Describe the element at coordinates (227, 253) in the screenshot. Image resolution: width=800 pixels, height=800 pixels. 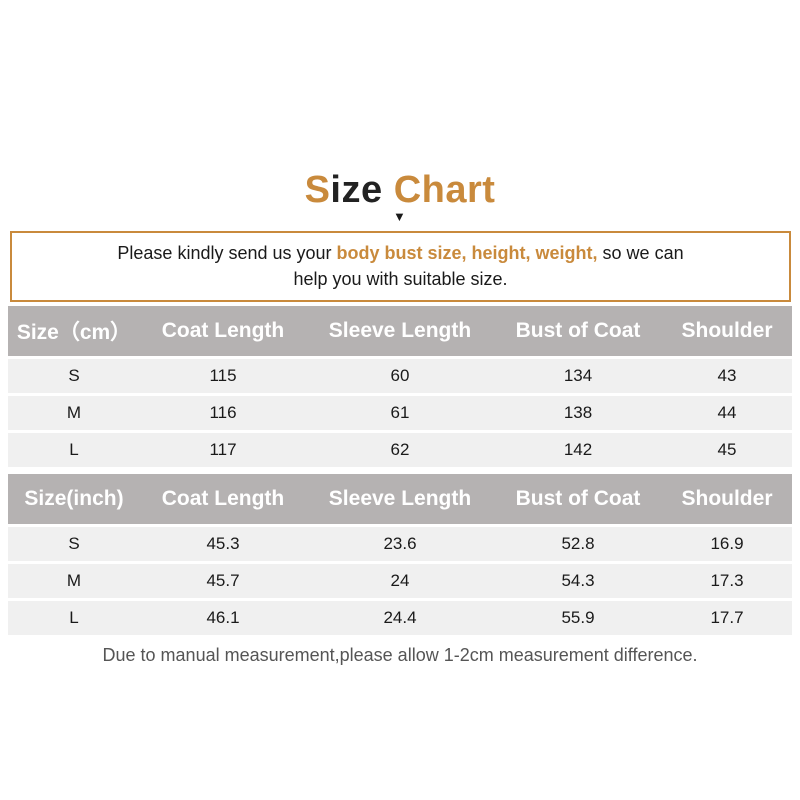
I see `notice-prefix: Please kindly send us your` at that location.